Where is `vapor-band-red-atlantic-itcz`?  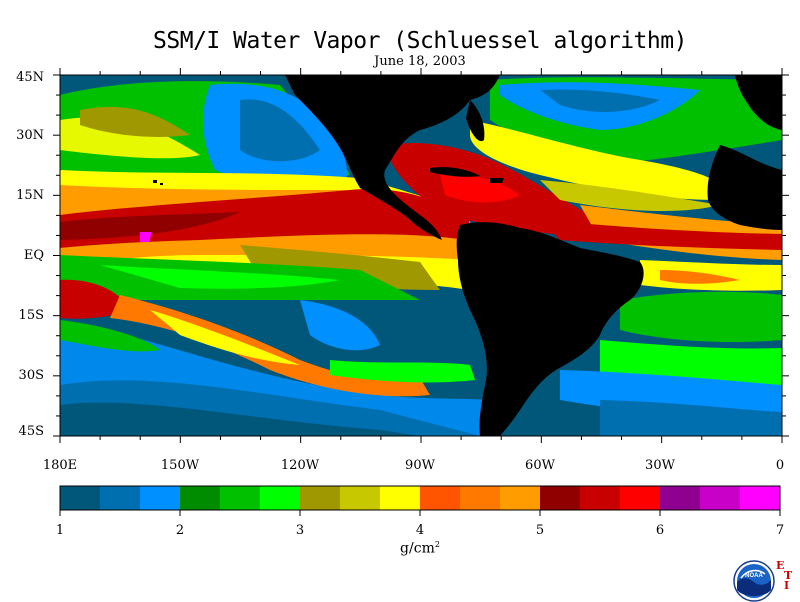 vapor-band-red-atlantic-itcz is located at coordinates (661, 235).